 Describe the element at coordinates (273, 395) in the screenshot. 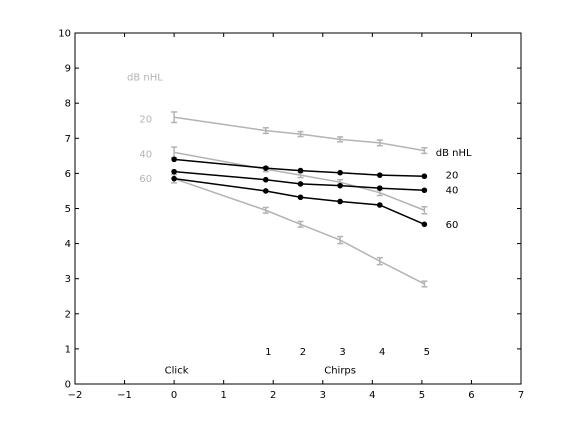

I see `x-tick-label: 2` at that location.